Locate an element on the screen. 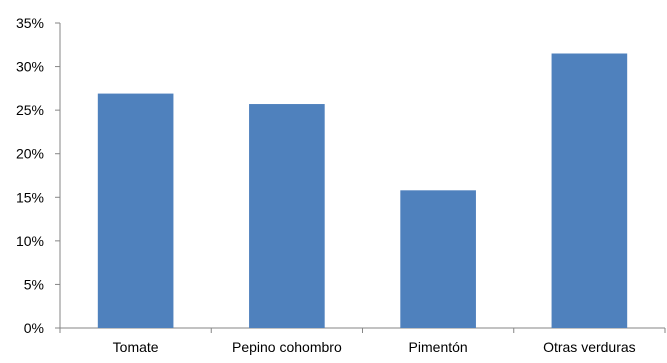 The width and height of the screenshot is (667, 363). y-tick-label: 25% is located at coordinates (30, 110).